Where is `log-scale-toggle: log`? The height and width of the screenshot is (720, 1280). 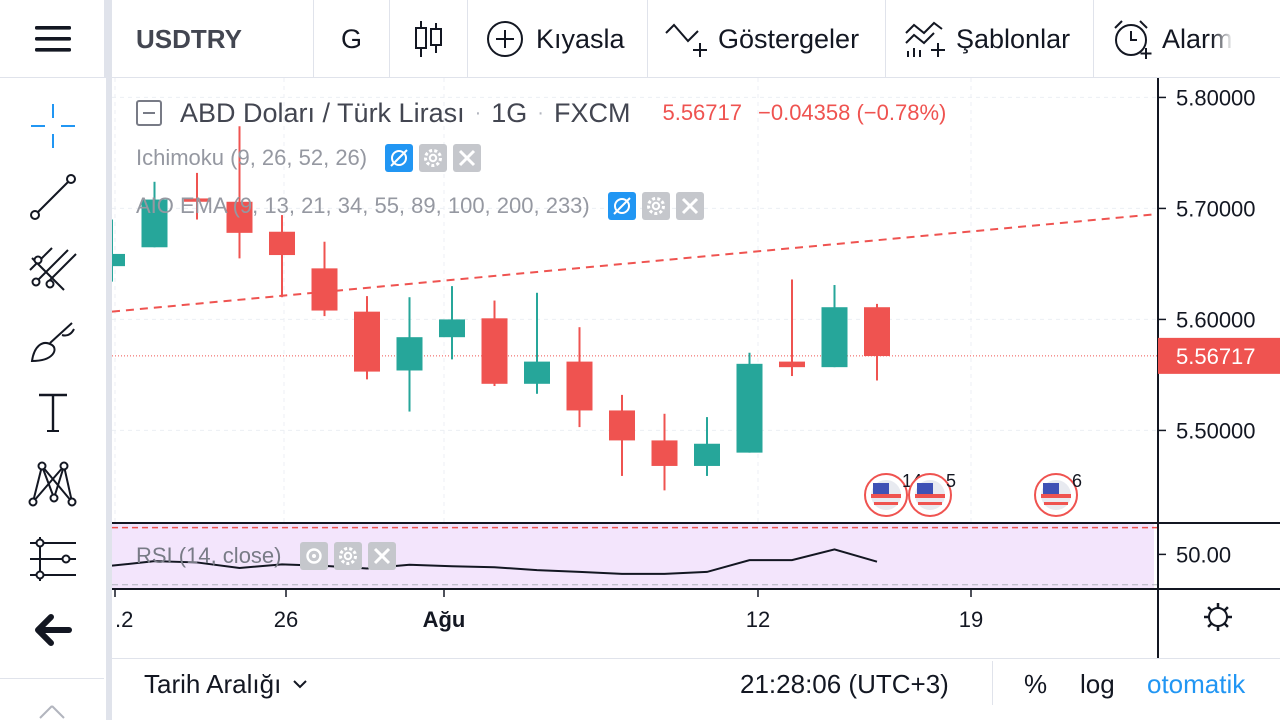 log-scale-toggle: log is located at coordinates (1097, 684).